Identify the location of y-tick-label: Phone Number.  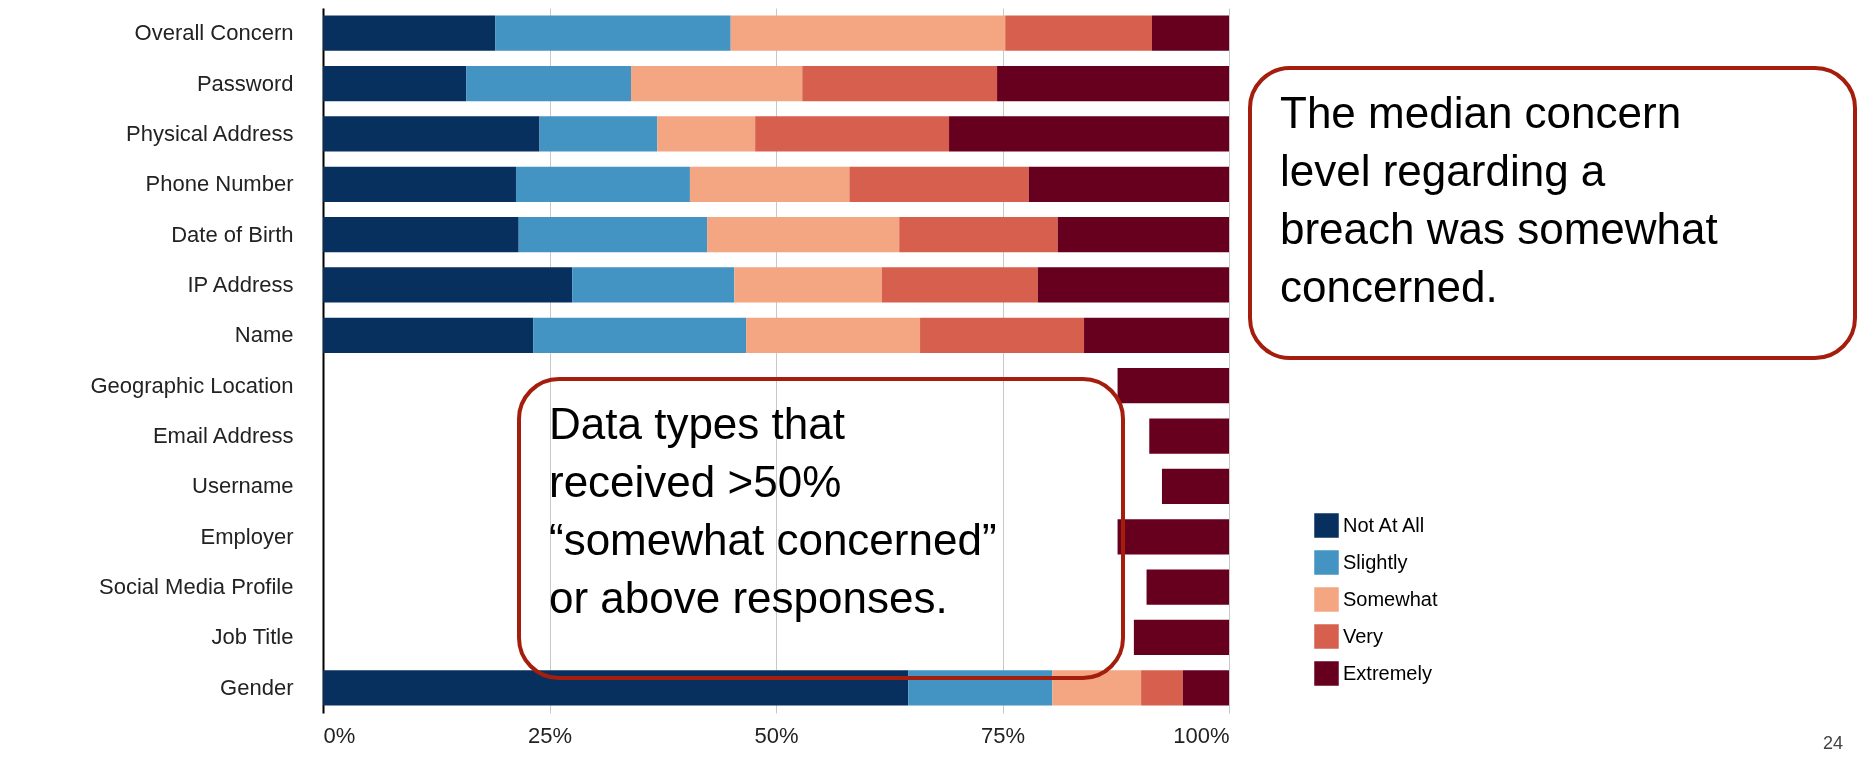
(219, 184).